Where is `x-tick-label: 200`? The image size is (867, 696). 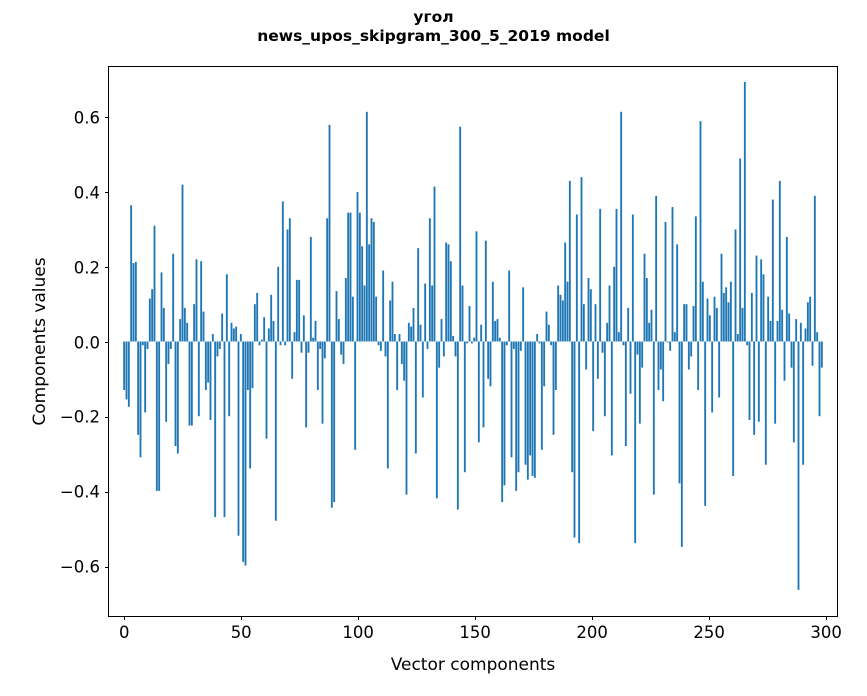 x-tick-label: 200 is located at coordinates (592, 632).